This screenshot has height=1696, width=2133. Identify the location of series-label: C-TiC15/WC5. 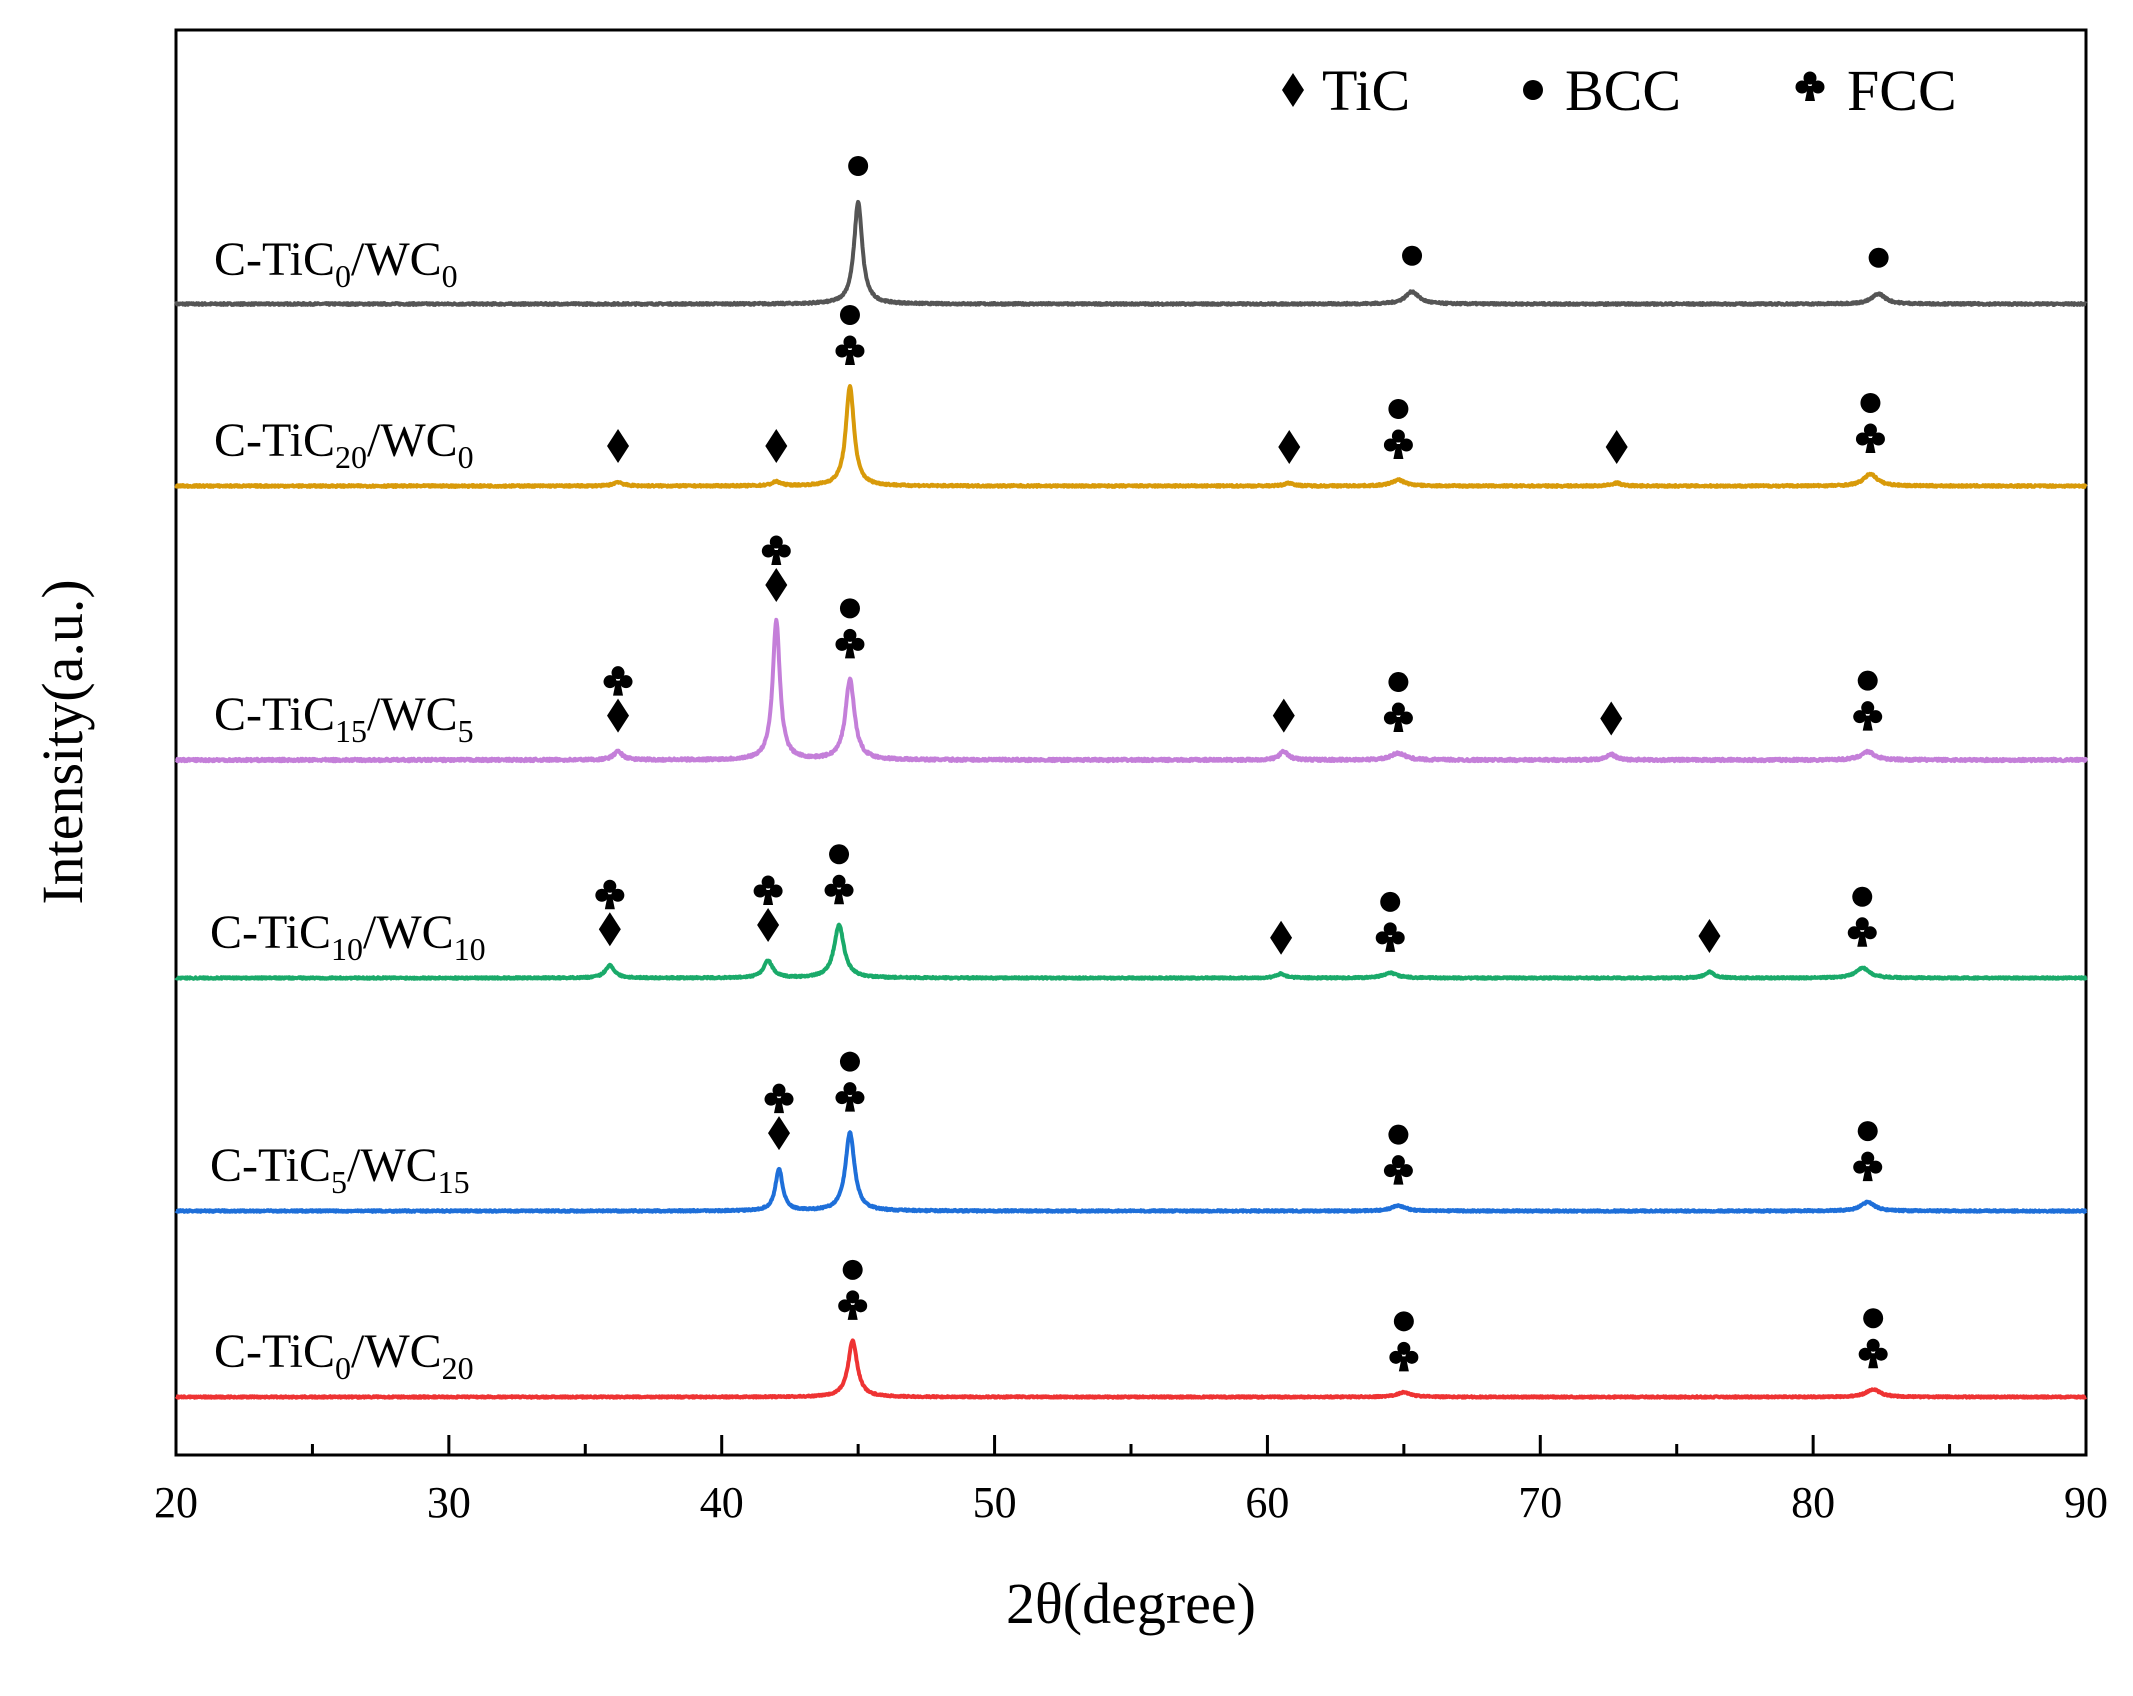
(344, 718).